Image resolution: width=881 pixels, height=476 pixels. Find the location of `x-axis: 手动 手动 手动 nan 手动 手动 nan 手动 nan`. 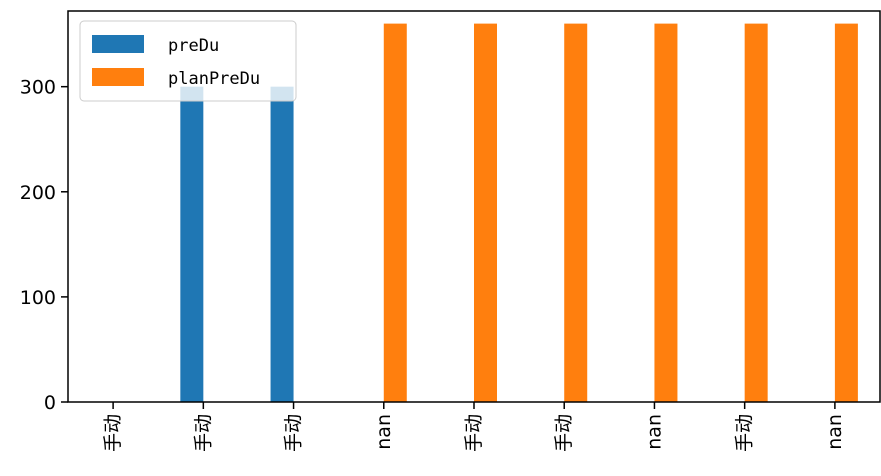

x-axis: 手动 手动 手动 nan 手动 手动 nan 手动 nan is located at coordinates (474, 427).